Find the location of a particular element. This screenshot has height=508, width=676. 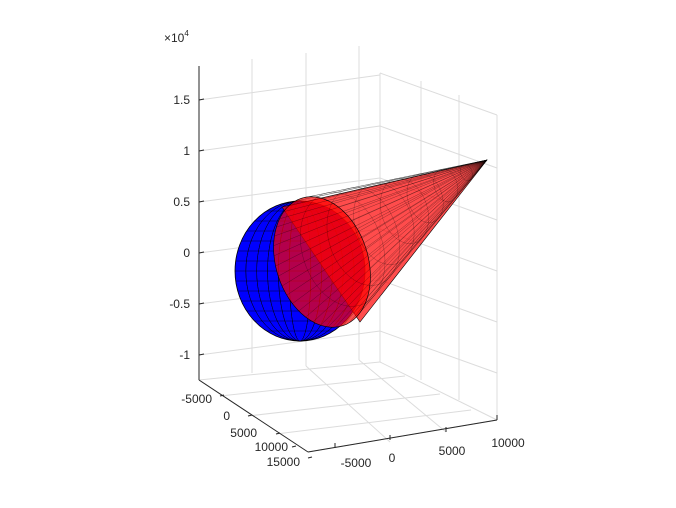

z-tick-label: 0.5 is located at coordinates (181, 202).